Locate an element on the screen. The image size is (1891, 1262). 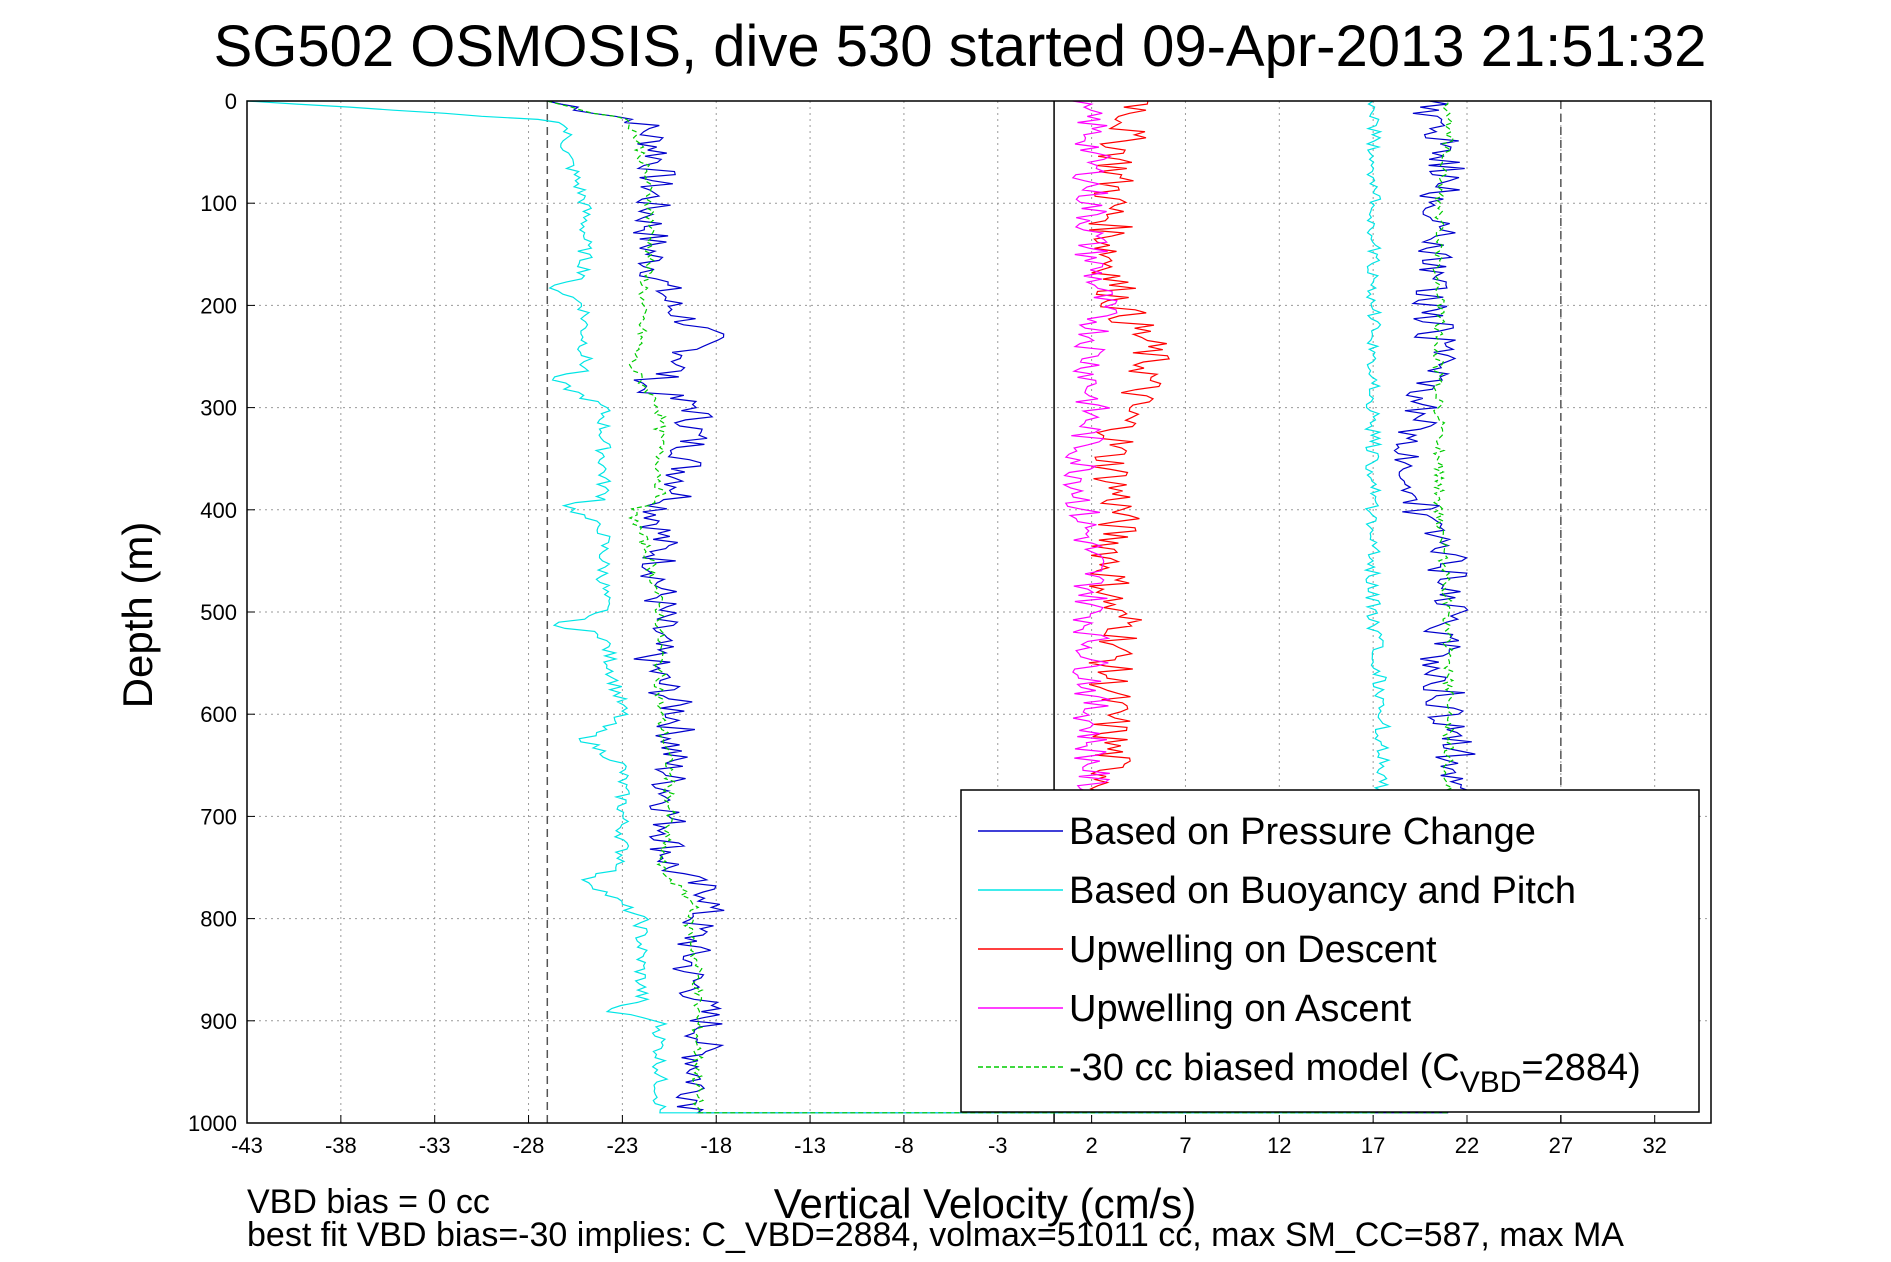
x-tick-label: -8 is located at coordinates (904, 1145).